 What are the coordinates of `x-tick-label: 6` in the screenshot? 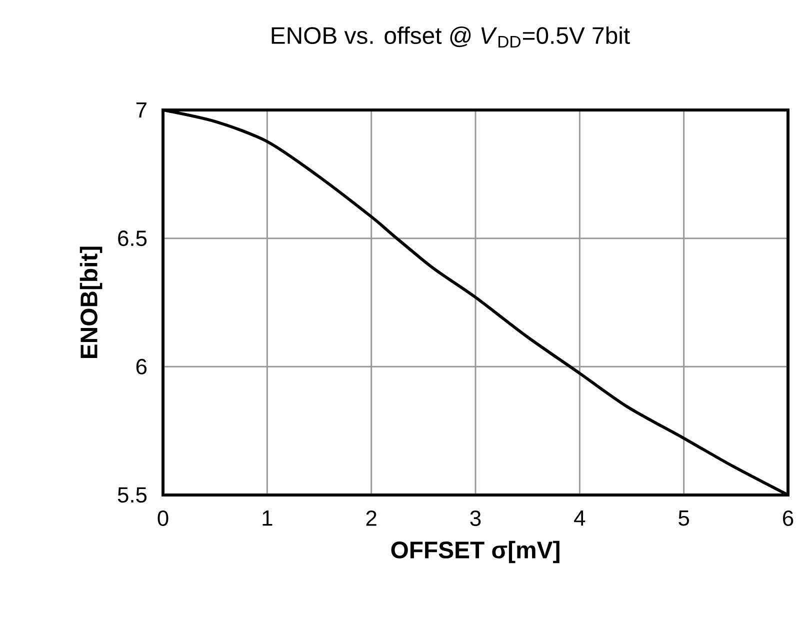 It's located at (788, 518).